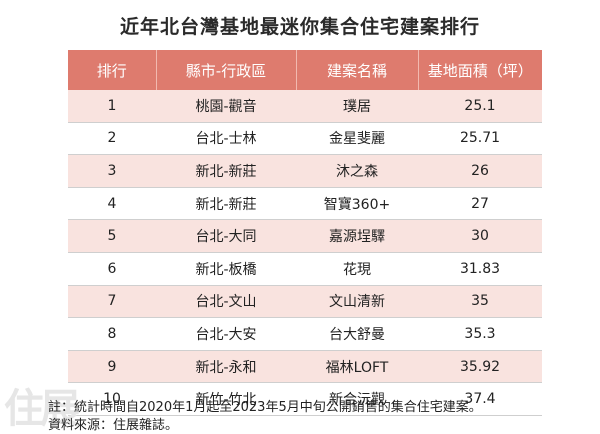 The height and width of the screenshot is (434, 600). I want to click on table-header: 排行 縣市-行政區 建案名稱 基地面積（坪）, so click(305, 70).